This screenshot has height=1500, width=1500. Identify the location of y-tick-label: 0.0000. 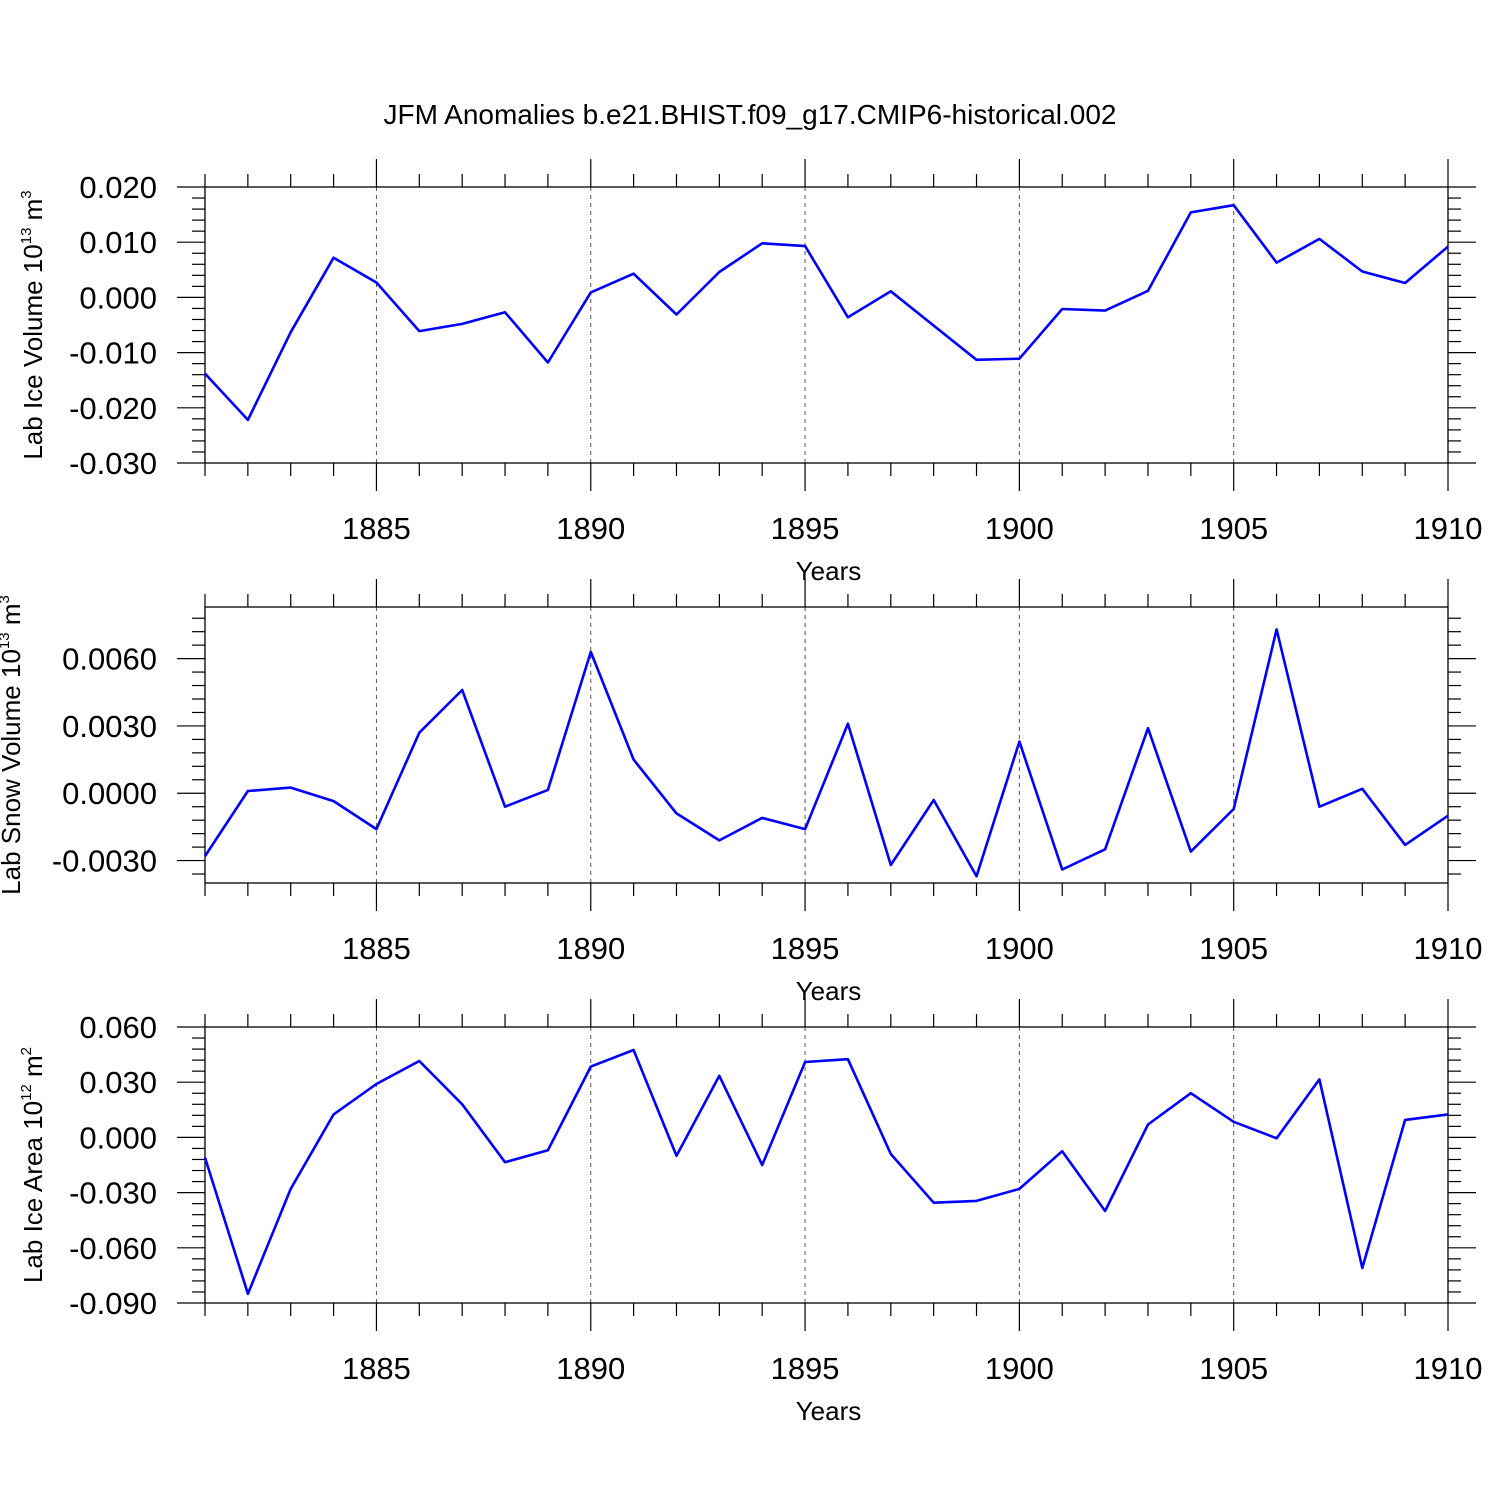
(109, 793).